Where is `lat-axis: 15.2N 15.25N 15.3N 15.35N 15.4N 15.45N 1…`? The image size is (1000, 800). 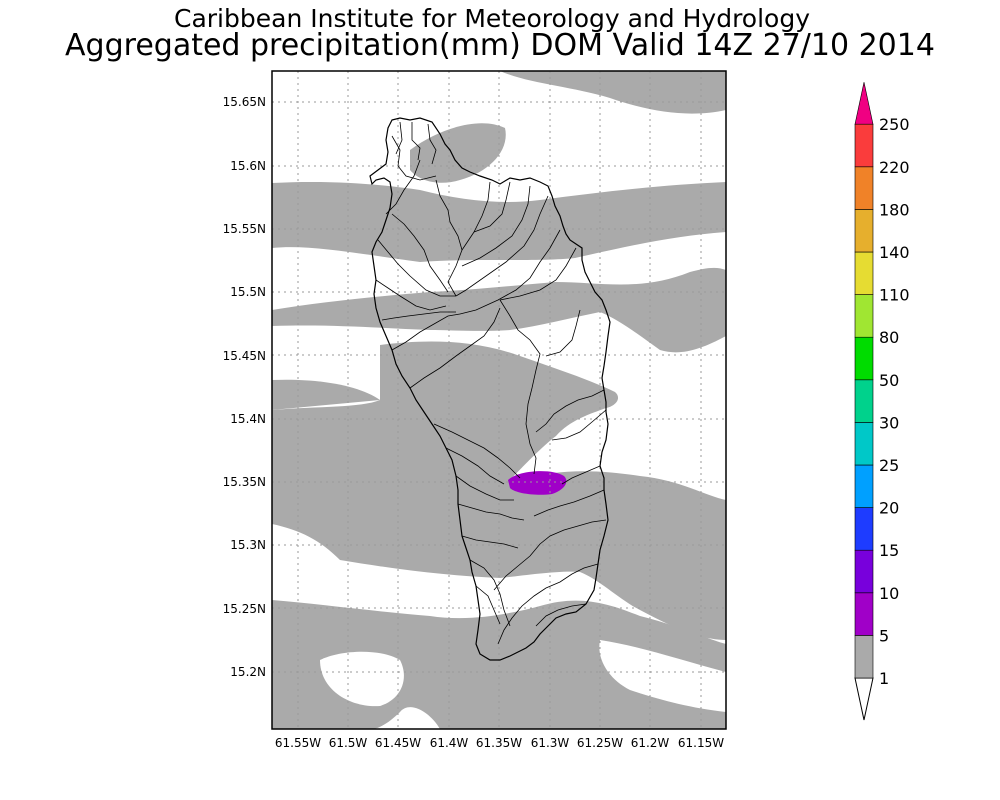 lat-axis: 15.2N 15.25N 15.3N 15.35N 15.4N 15.45N 1… is located at coordinates (244, 387).